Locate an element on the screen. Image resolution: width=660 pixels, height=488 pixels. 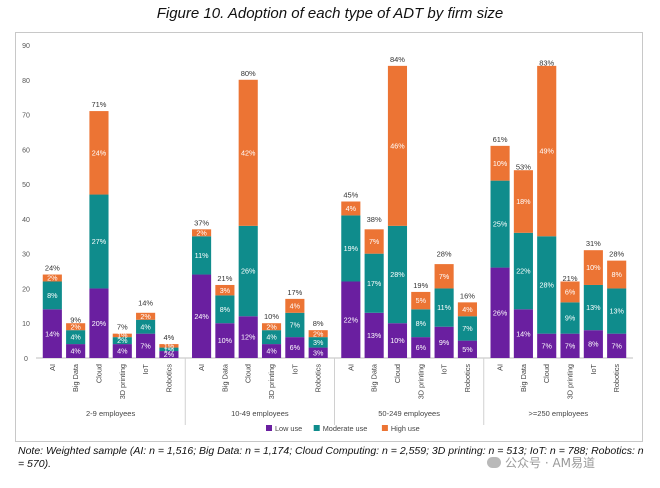
segment-label: 17% is located at coordinates (374, 283).